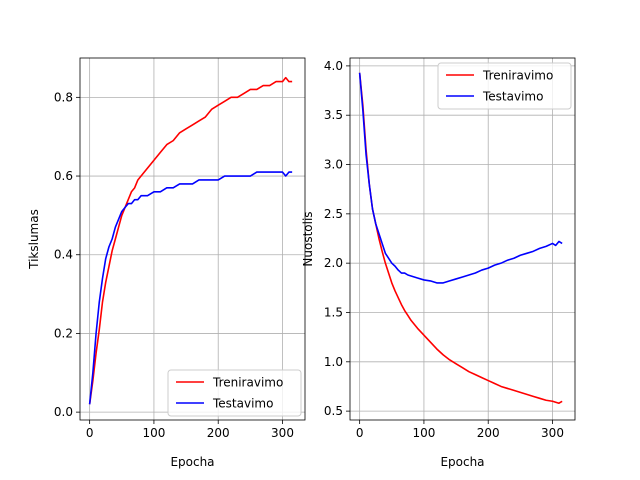 The height and width of the screenshot is (480, 640). Describe the element at coordinates (333, 214) in the screenshot. I see `chart2-ytick-label: 2.5` at that location.